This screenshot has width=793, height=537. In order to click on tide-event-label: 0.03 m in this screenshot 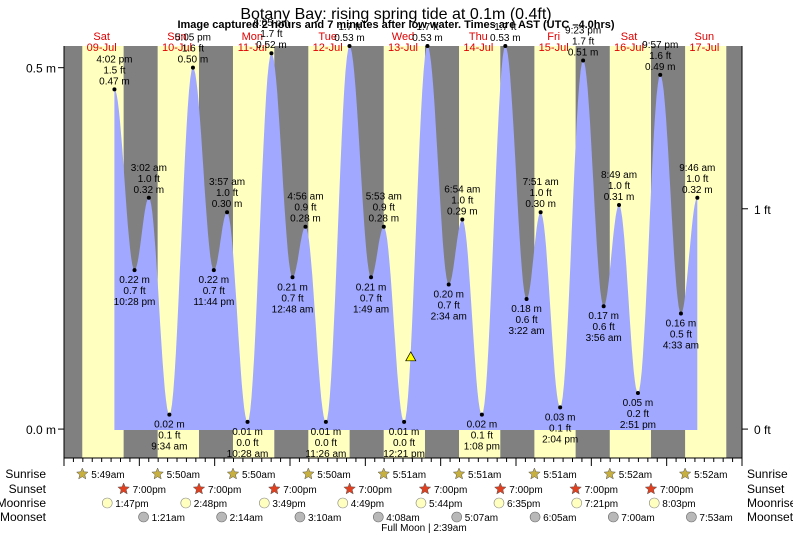, I will do `click(560, 417)`.